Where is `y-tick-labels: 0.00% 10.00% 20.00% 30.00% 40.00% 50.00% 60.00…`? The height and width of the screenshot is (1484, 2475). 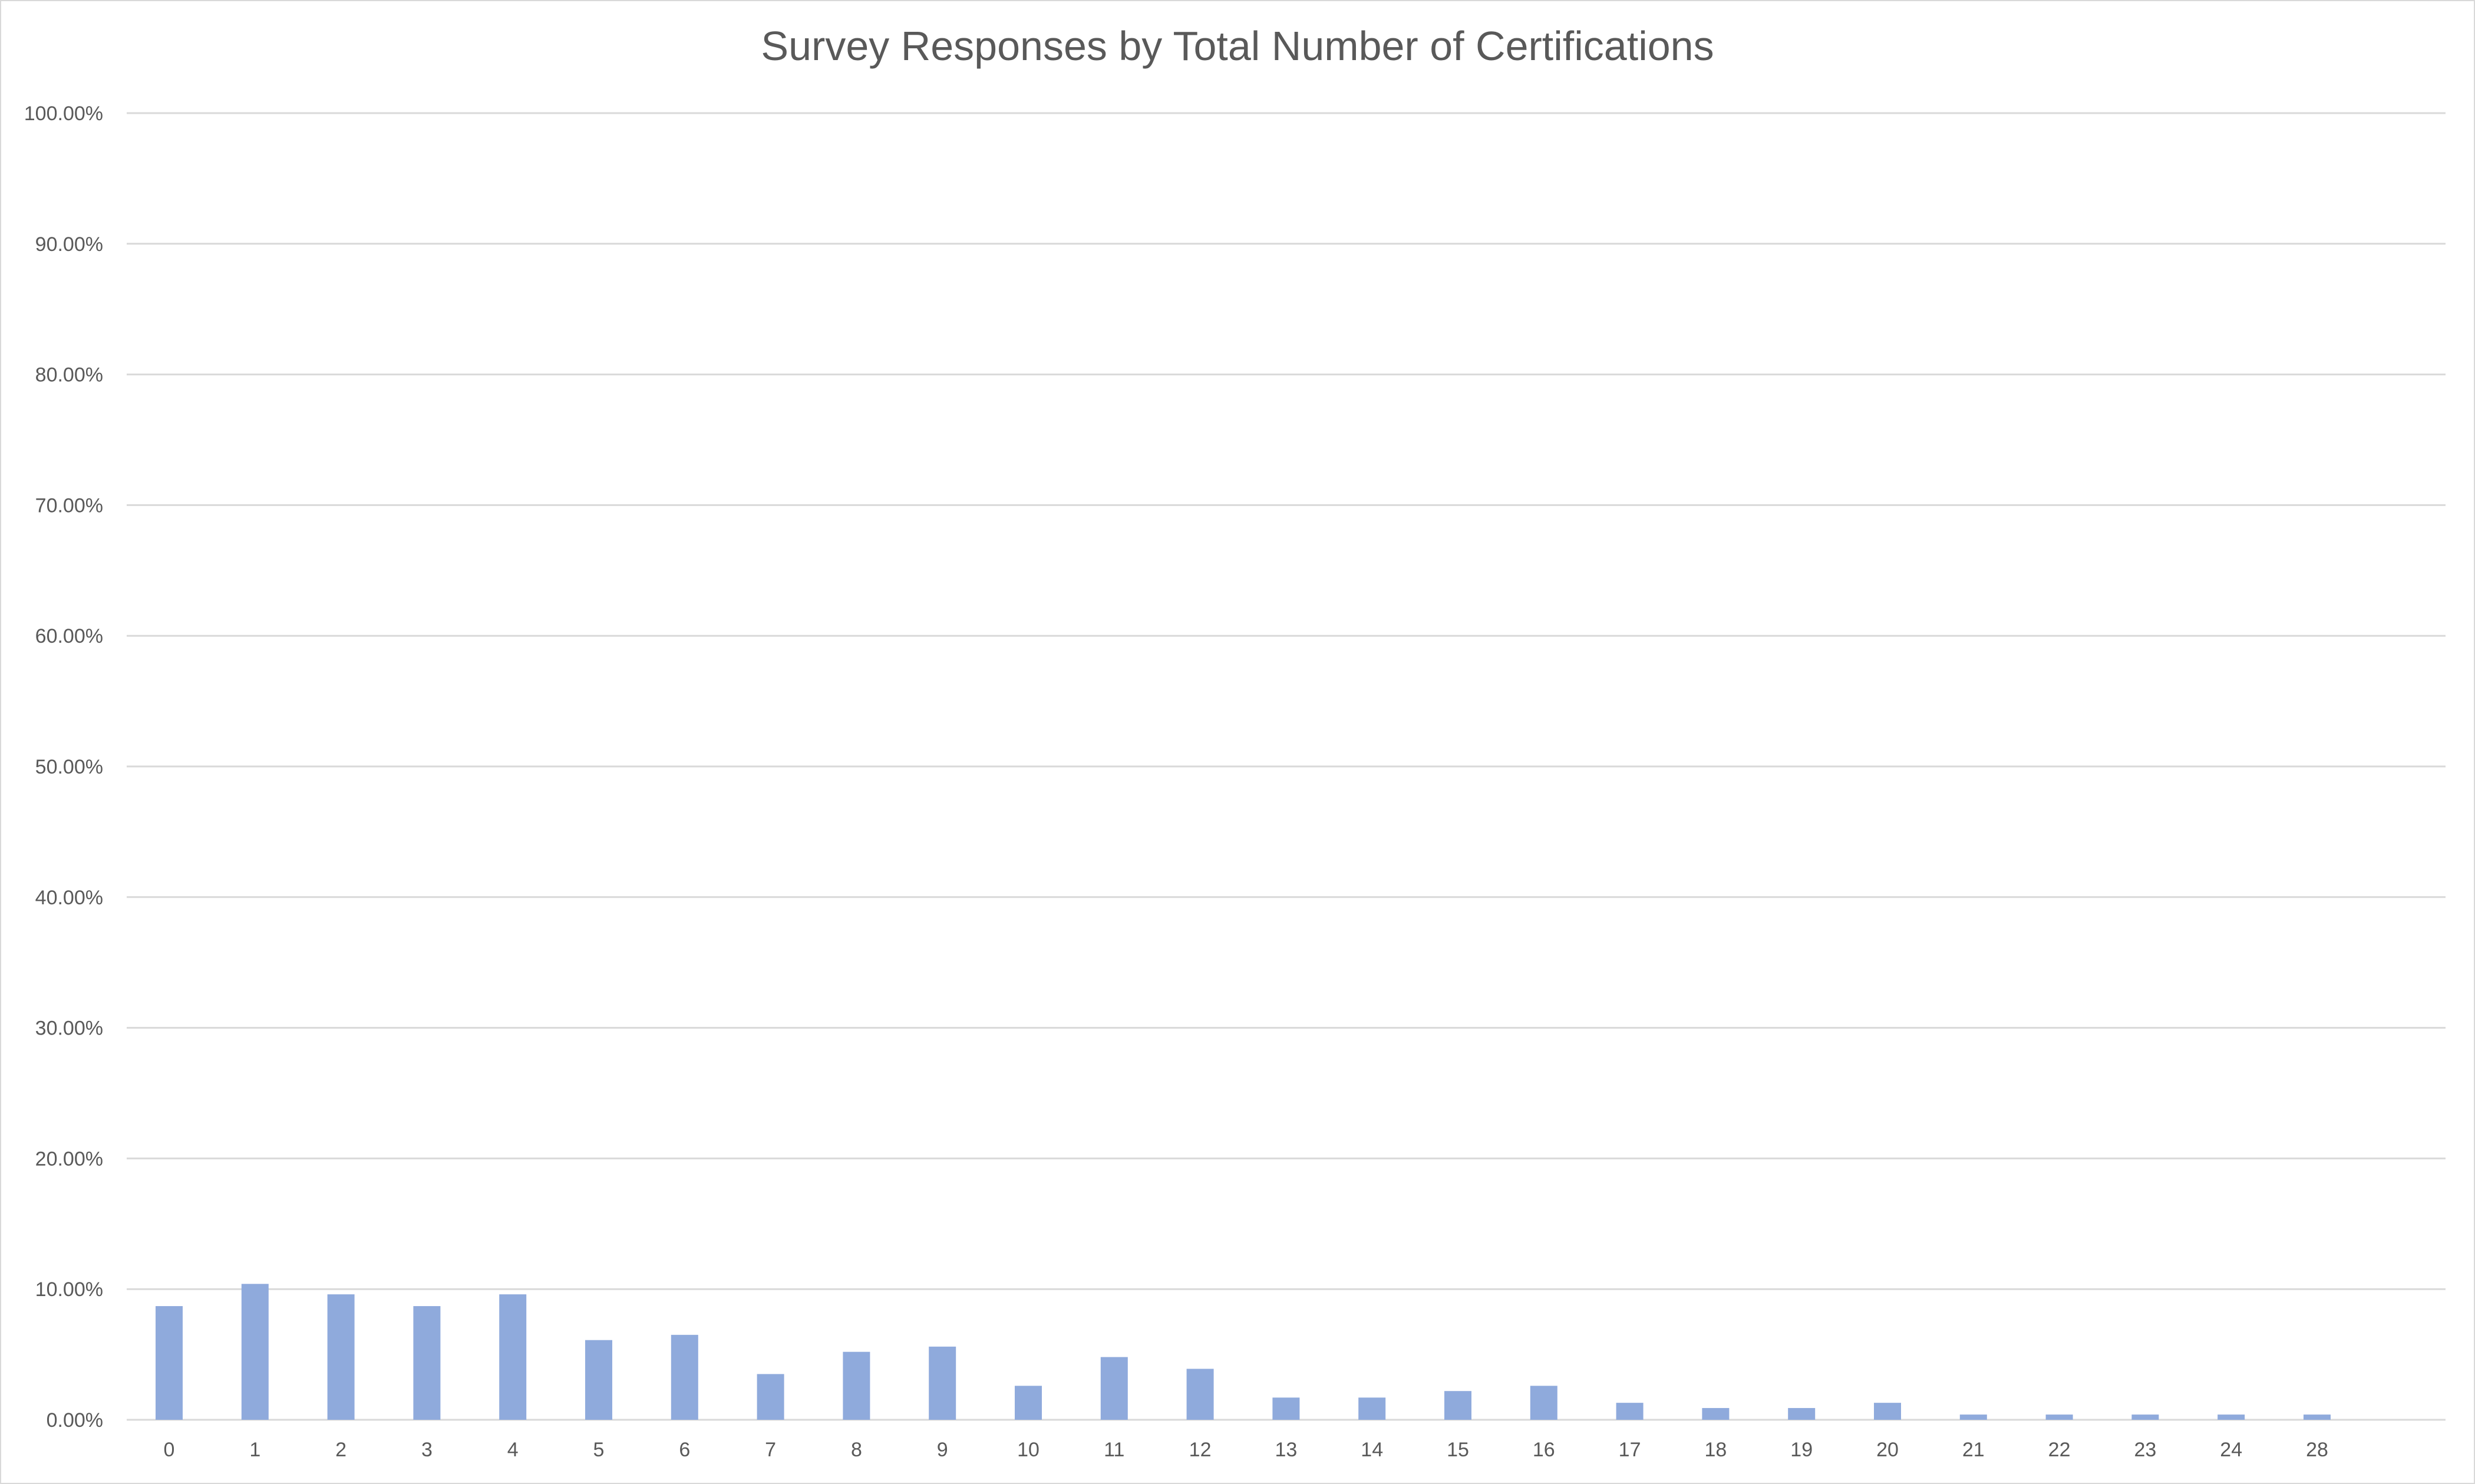
y-tick-labels: 0.00% 10.00% 20.00% 30.00% 40.00% 50.00% 60.00… is located at coordinates (64, 767).